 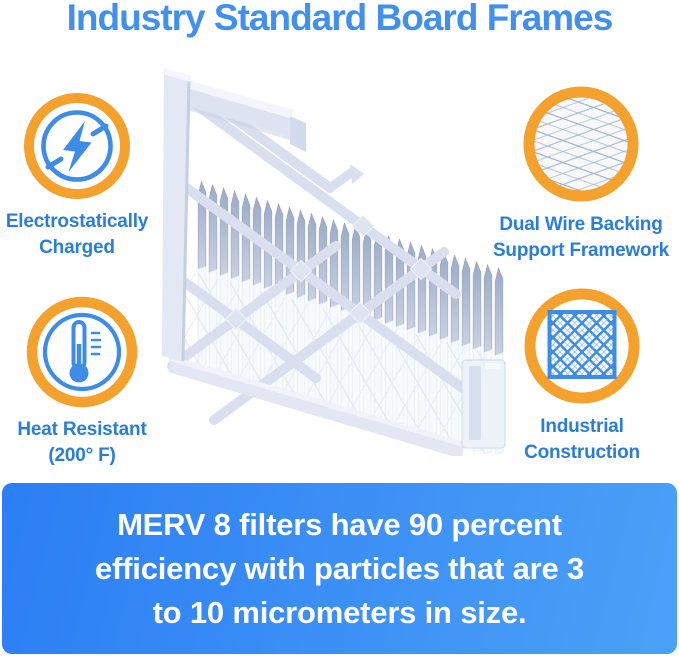 What do you see at coordinates (582, 452) in the screenshot?
I see `label-line: Construction` at bounding box center [582, 452].